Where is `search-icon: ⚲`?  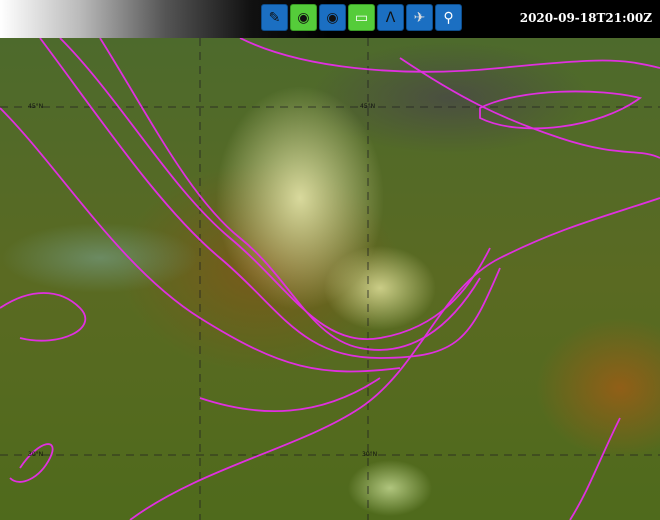
search-icon: ⚲ is located at coordinates (448, 17).